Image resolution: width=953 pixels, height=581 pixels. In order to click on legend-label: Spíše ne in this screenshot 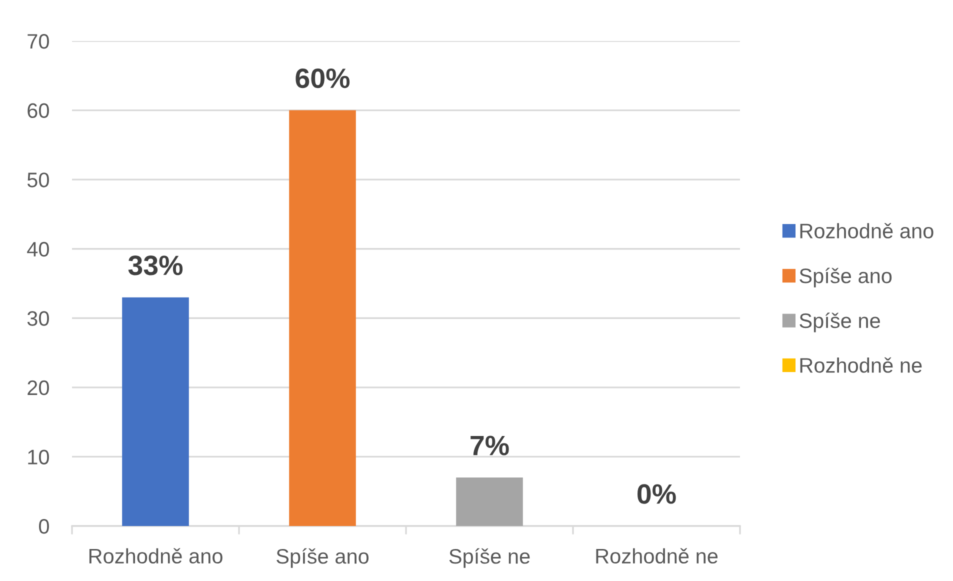, I will do `click(840, 322)`.